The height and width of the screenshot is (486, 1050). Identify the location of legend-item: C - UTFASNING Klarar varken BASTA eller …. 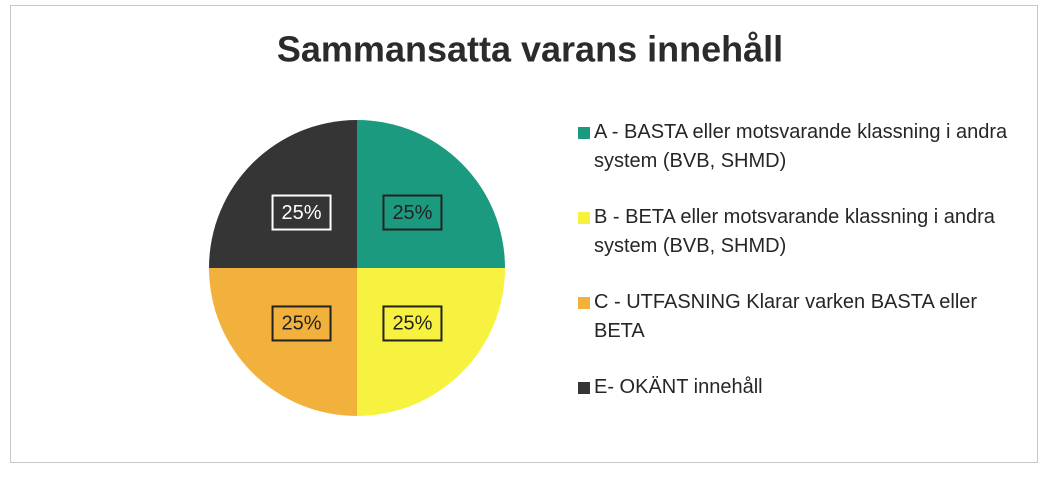
(803, 317).